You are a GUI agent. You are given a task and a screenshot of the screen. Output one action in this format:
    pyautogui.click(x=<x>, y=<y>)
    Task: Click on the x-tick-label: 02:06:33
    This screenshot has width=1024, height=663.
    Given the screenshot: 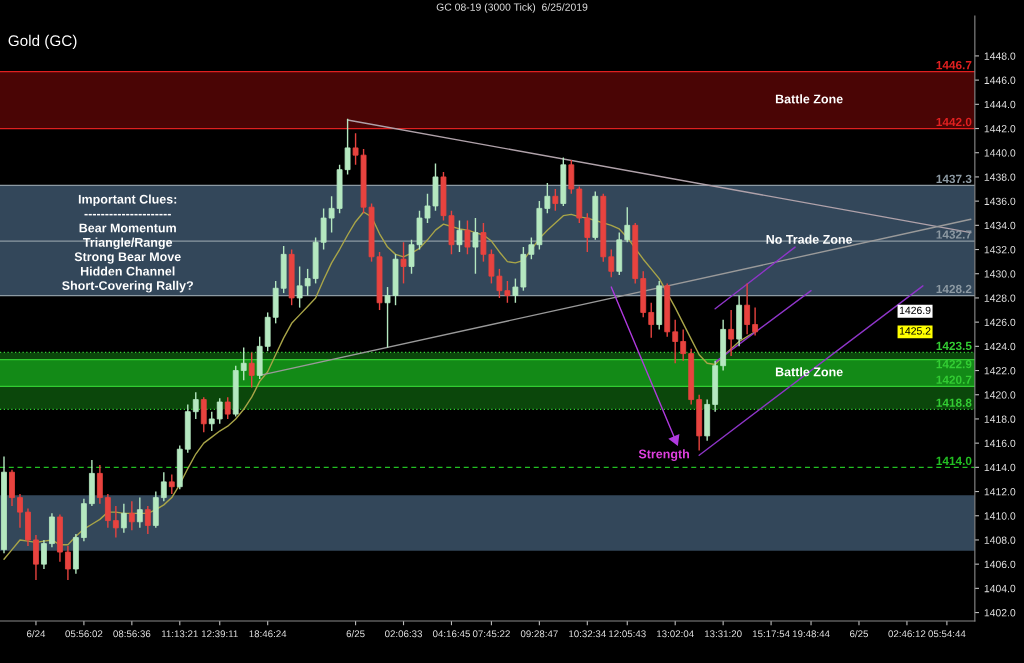 What is the action you would take?
    pyautogui.click(x=403, y=634)
    